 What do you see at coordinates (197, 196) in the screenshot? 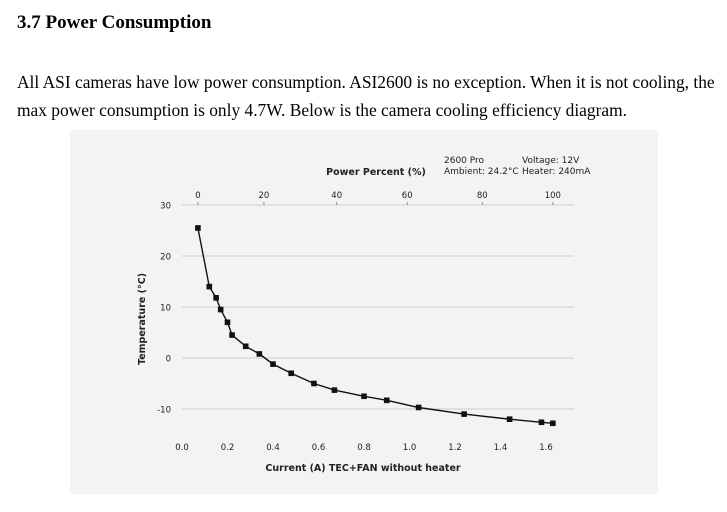
I see `top-tick-label: 0` at bounding box center [197, 196].